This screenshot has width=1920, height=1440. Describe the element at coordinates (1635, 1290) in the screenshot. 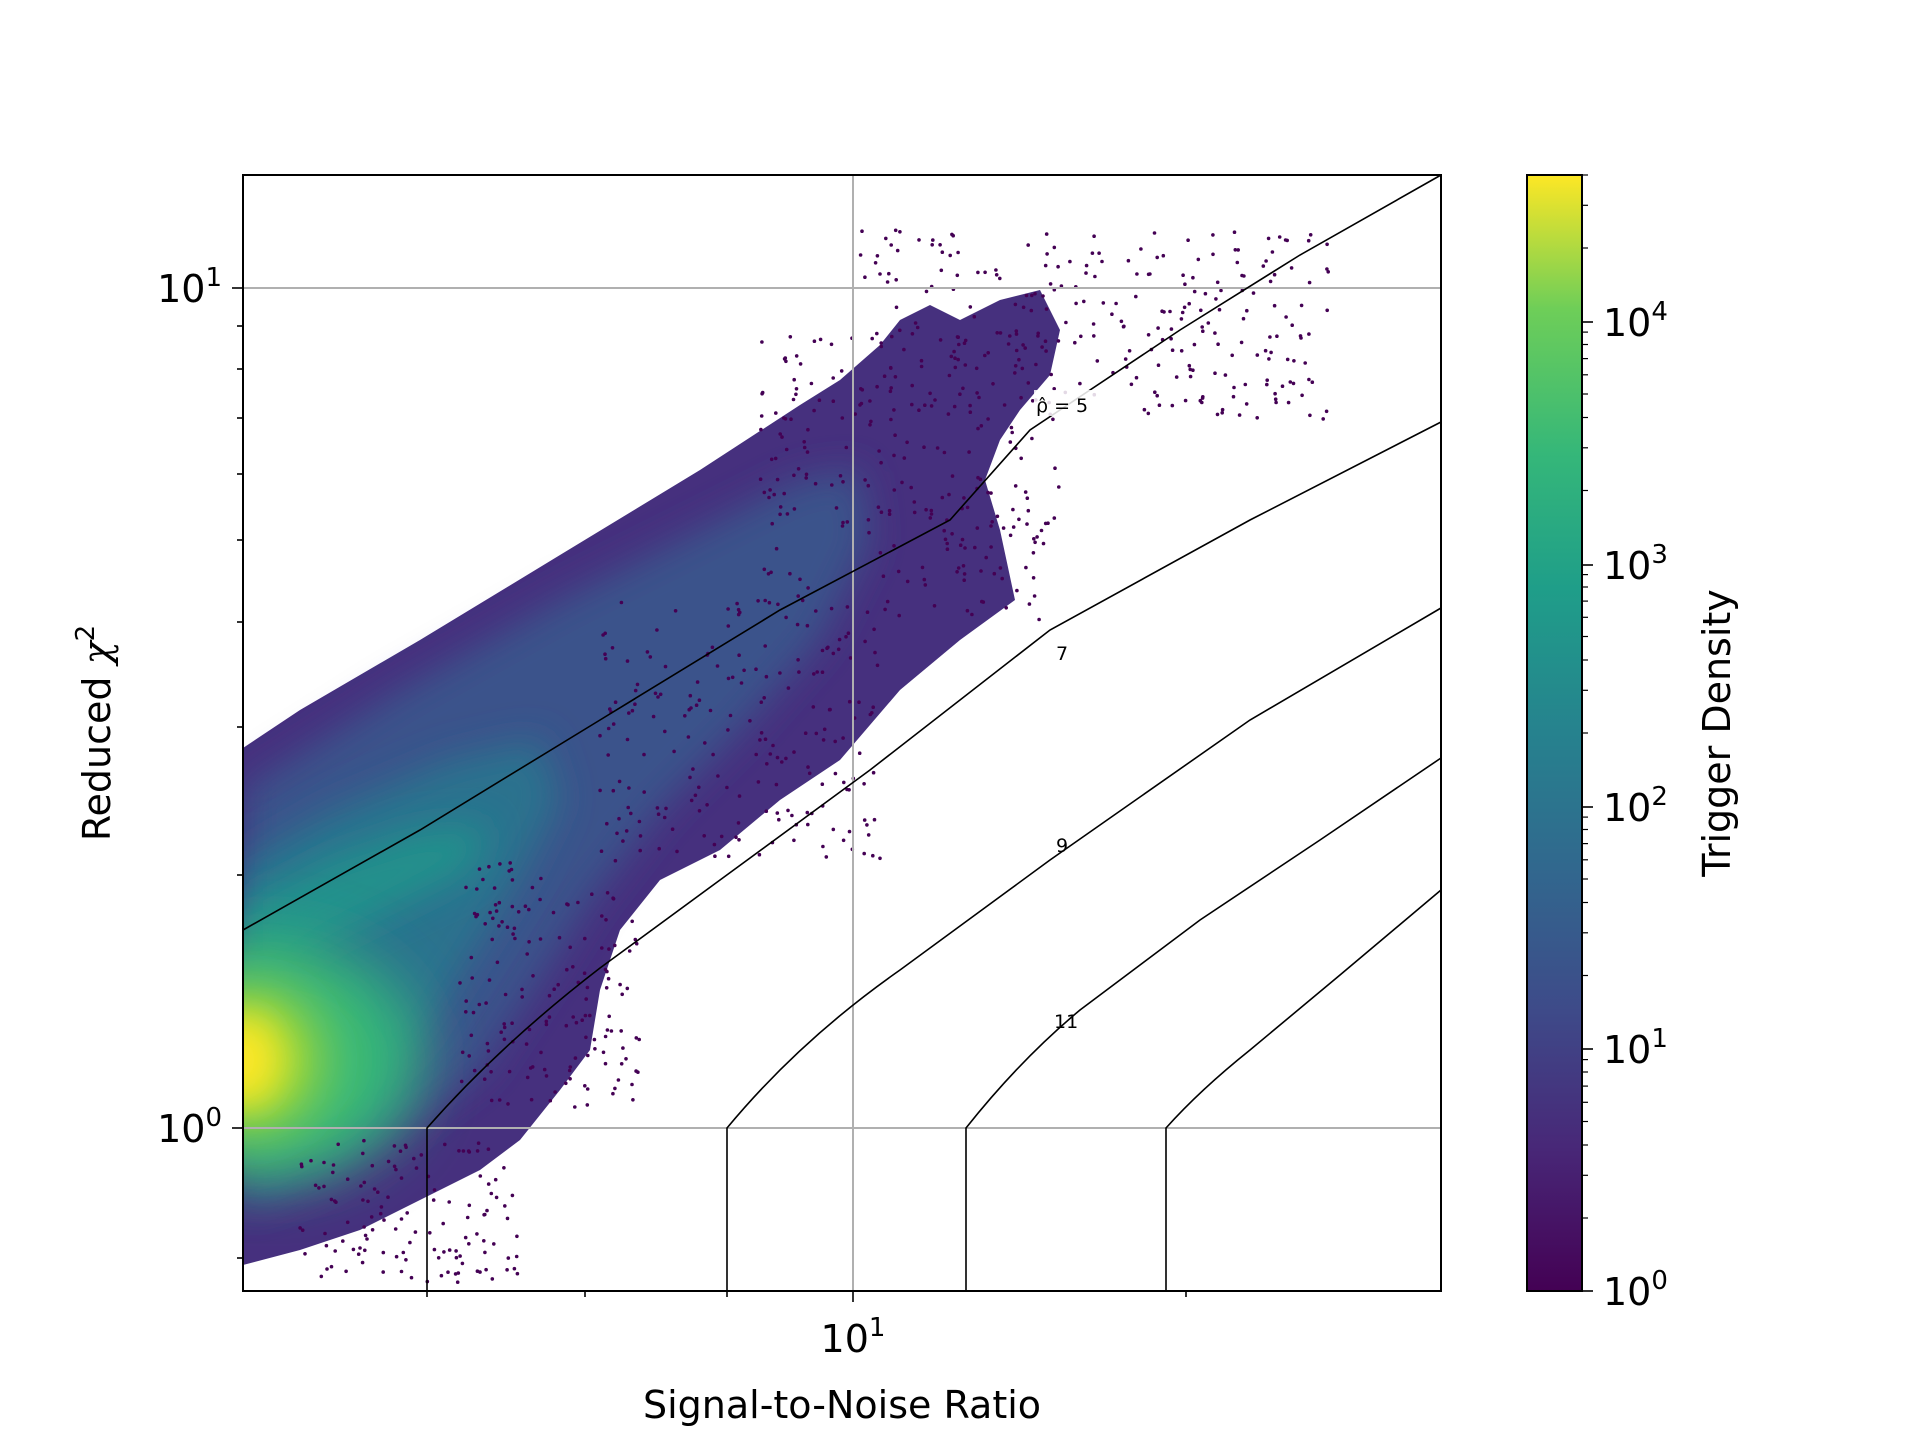

I see `colorbar-tick-label-1e0: 100` at that location.